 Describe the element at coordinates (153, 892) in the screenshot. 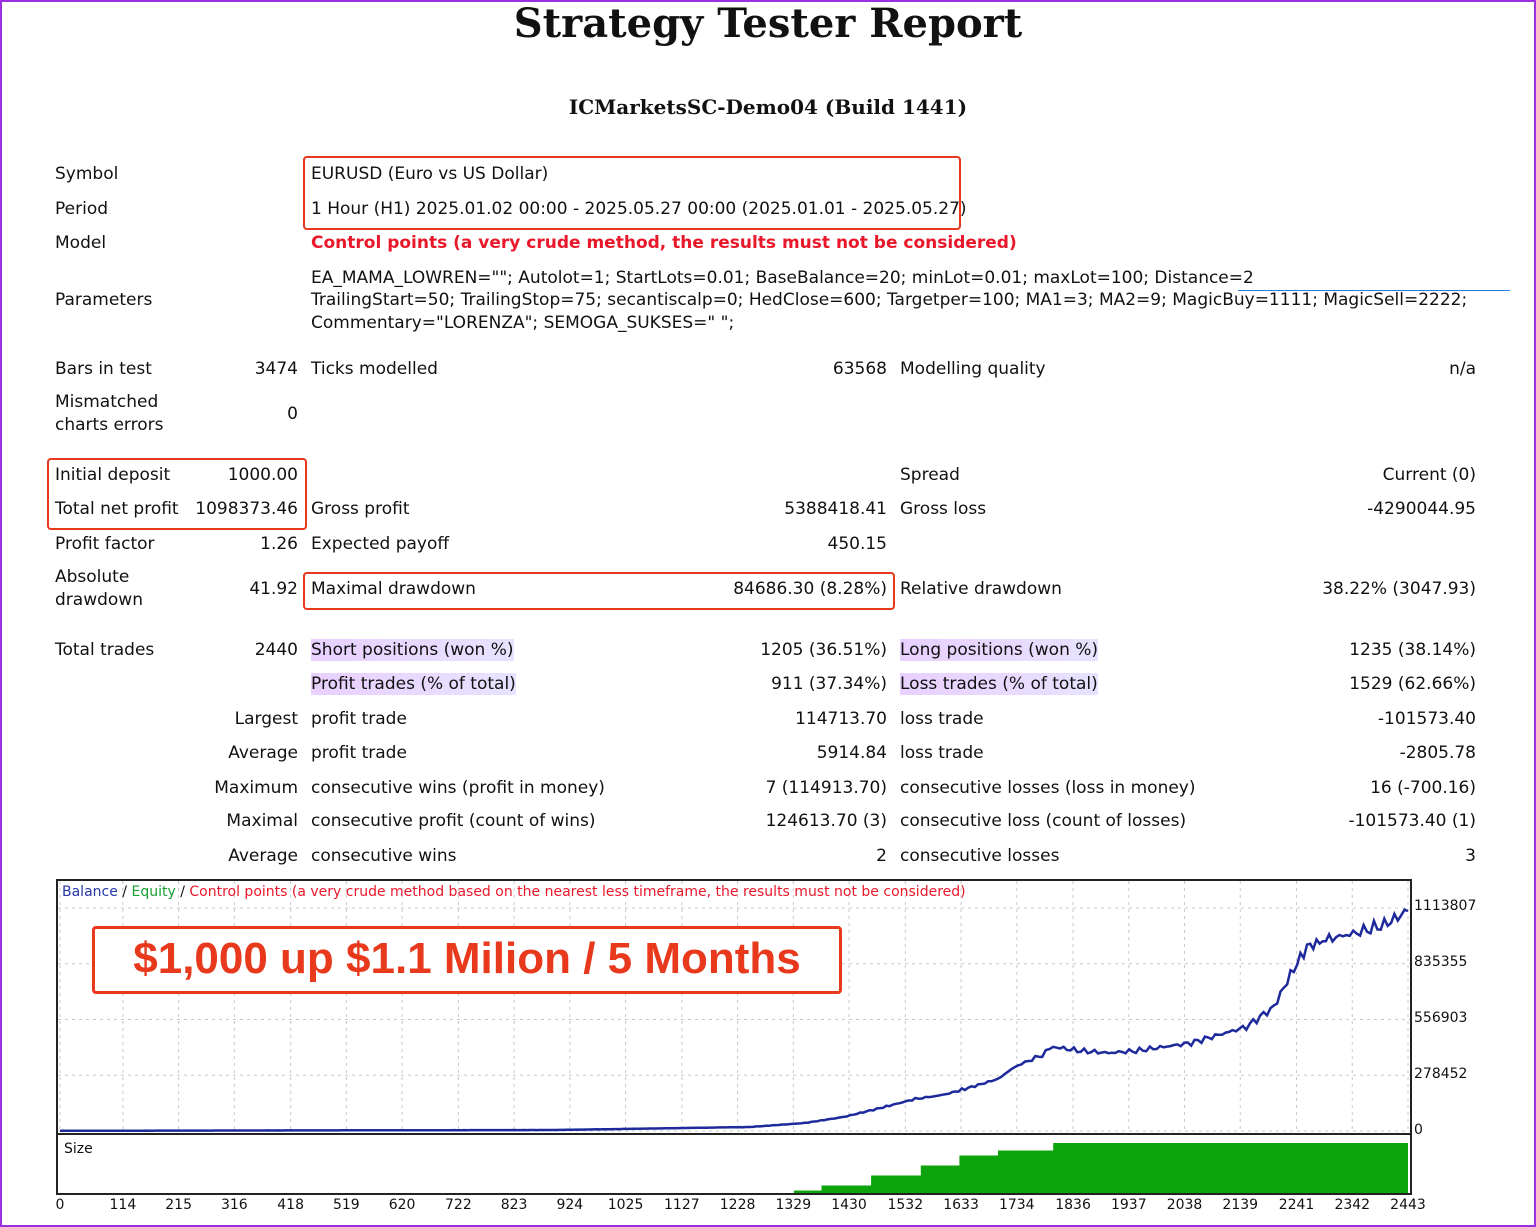

I see `legend-equity: Equity` at that location.